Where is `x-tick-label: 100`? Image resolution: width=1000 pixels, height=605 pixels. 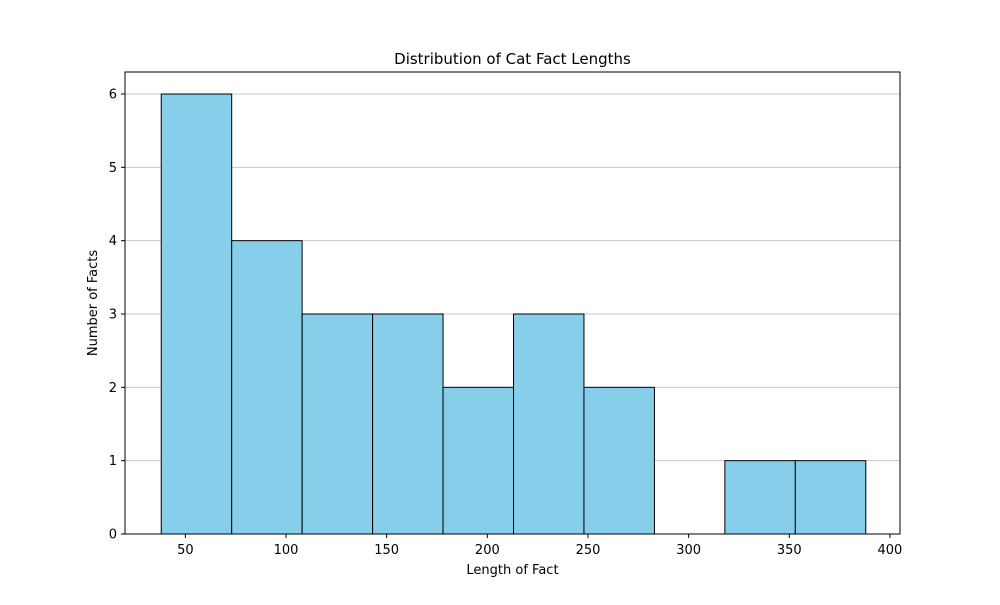
x-tick-label: 100 is located at coordinates (286, 550).